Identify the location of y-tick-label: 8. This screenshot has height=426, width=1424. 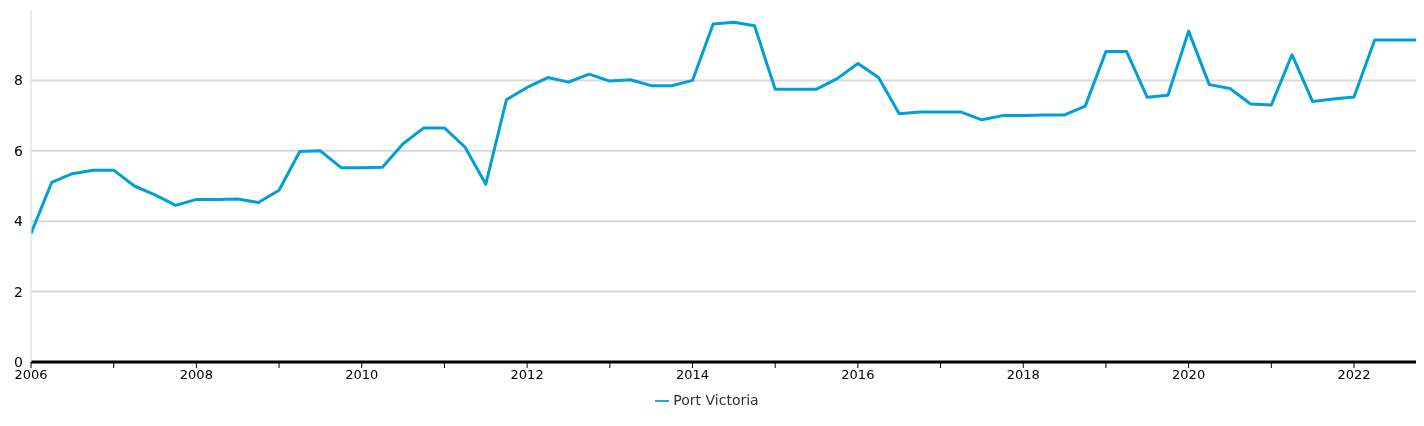
(18, 80).